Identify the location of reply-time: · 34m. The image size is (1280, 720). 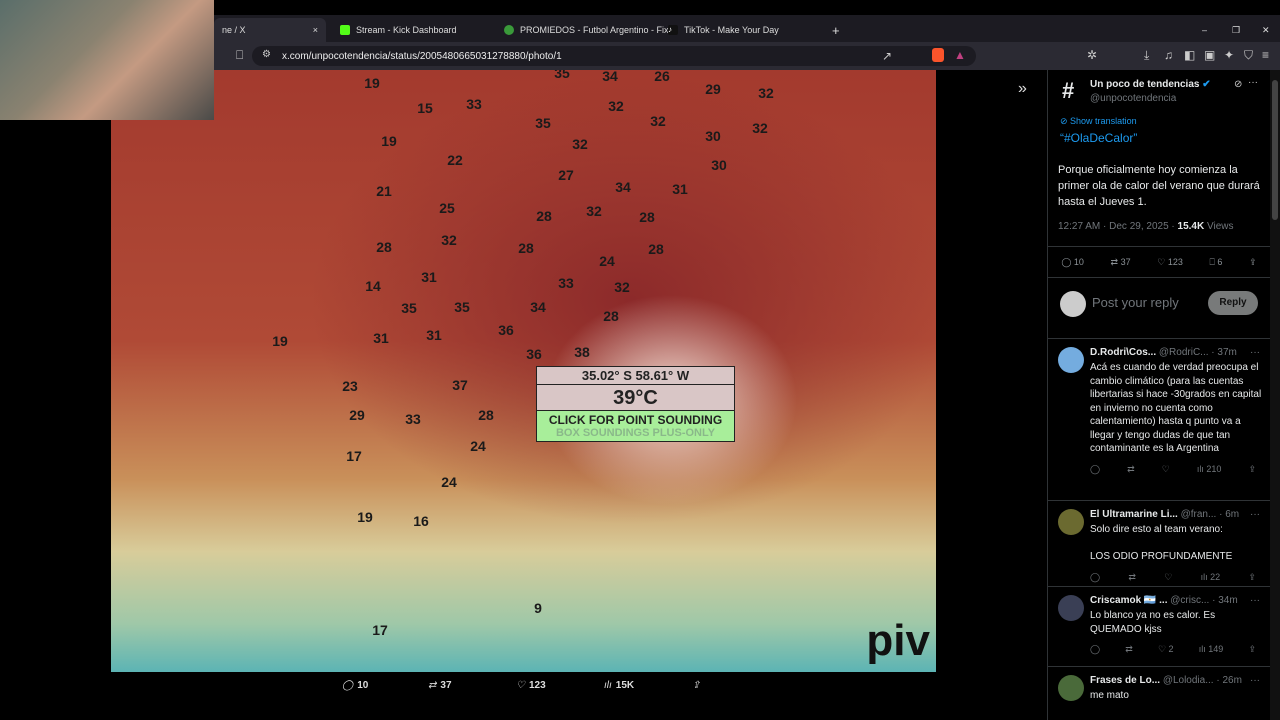
(1225, 600).